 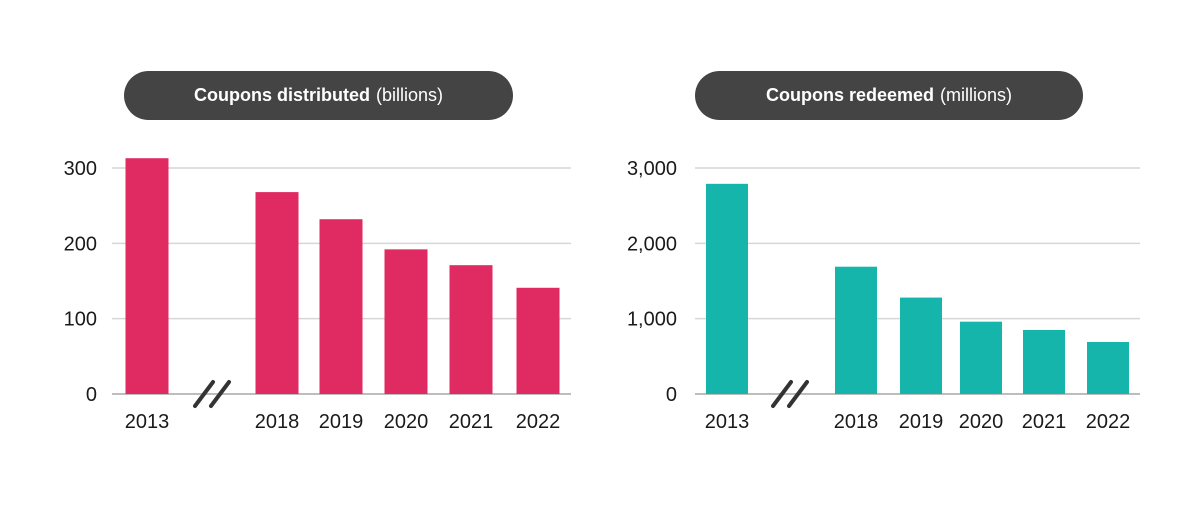 What do you see at coordinates (281, 95) in the screenshot?
I see `chart-title: Coupons distributed` at bounding box center [281, 95].